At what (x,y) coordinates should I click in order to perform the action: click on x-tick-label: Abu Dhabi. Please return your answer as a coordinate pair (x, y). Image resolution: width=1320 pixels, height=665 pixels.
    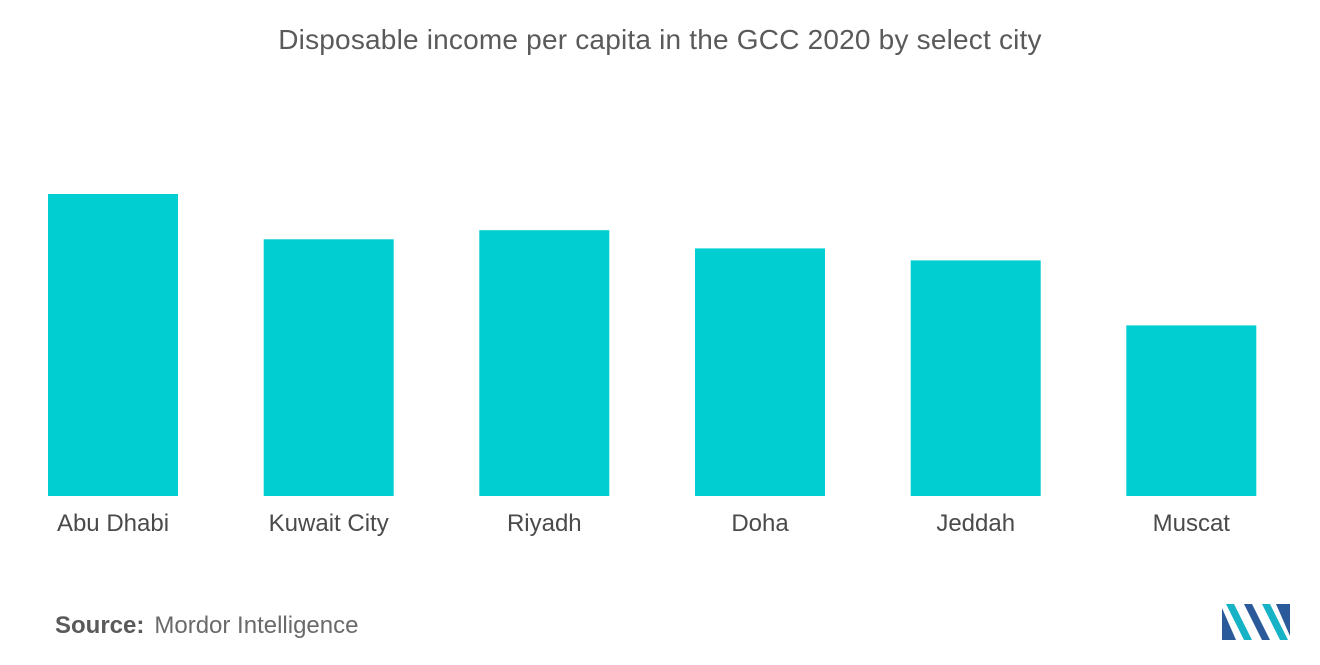
    Looking at the image, I should click on (113, 523).